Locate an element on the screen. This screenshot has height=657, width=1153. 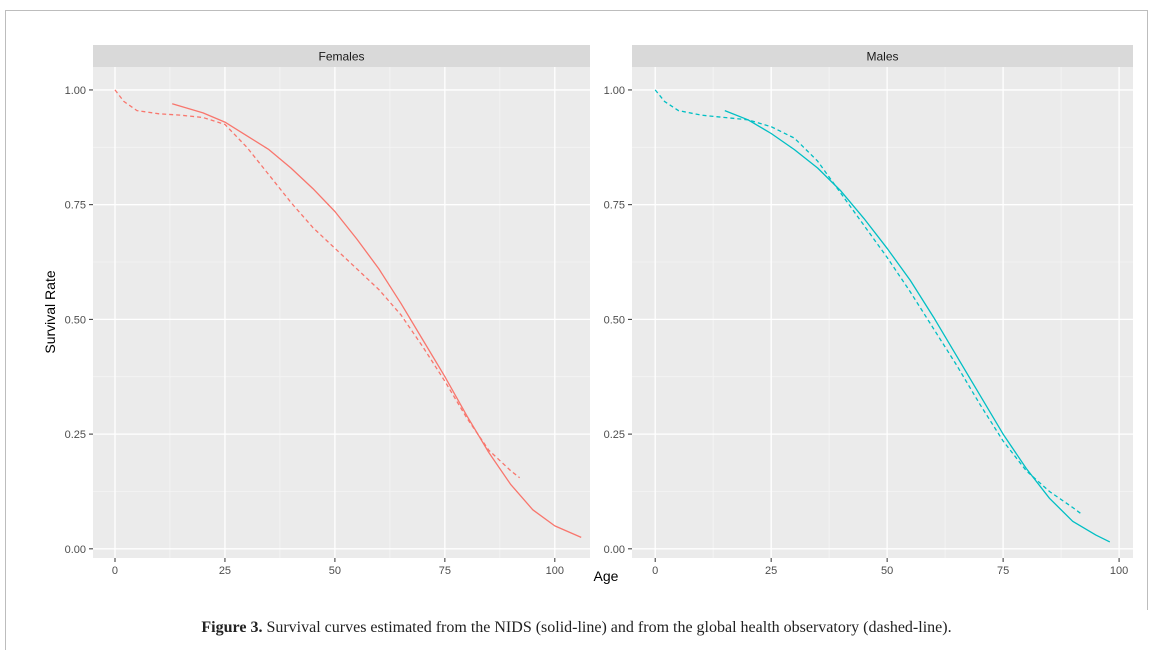
x-axis-title: Age is located at coordinates (606, 576).